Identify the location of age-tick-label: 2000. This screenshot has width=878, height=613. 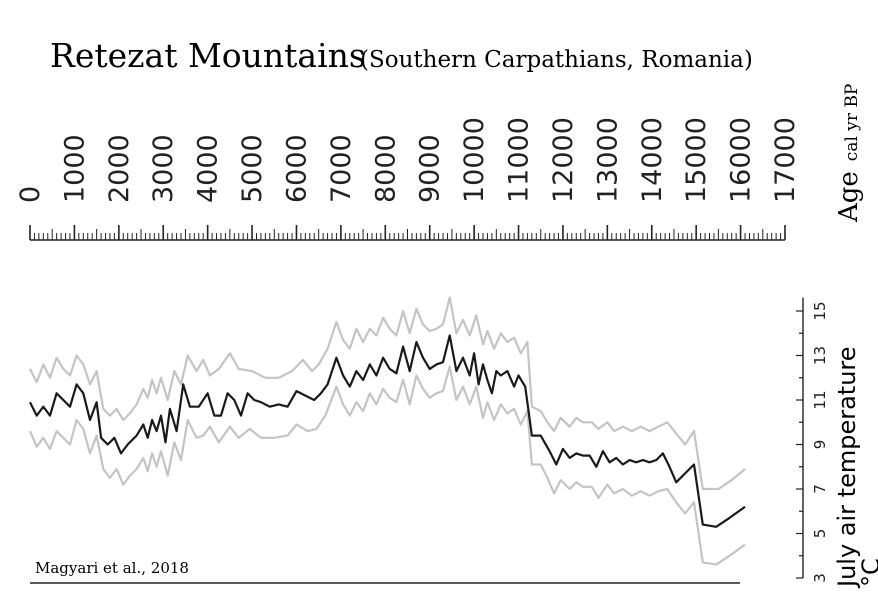
(119, 168).